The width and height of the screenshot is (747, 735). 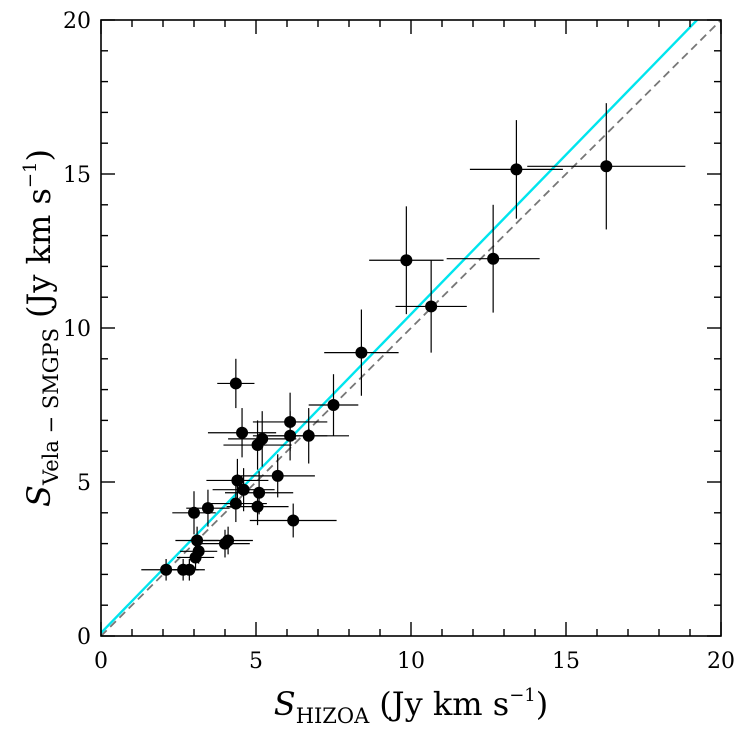 What do you see at coordinates (721, 661) in the screenshot?
I see `x-tick-label: 20` at bounding box center [721, 661].